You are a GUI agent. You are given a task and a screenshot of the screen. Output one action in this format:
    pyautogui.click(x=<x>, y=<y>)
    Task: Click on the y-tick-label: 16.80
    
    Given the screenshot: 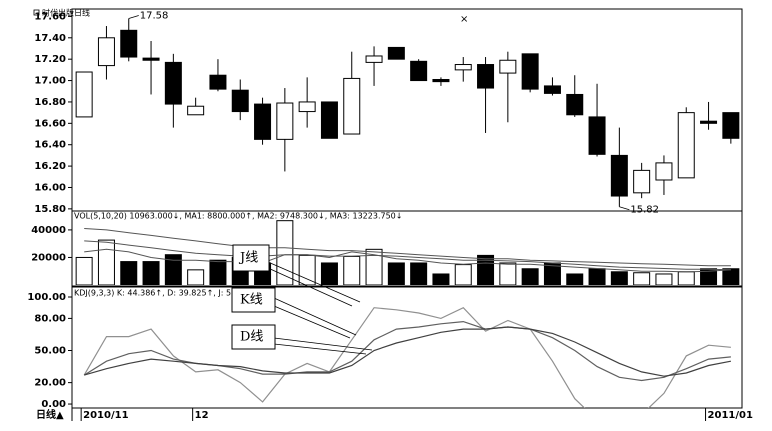 What is the action you would take?
    pyautogui.click(x=50, y=102)
    